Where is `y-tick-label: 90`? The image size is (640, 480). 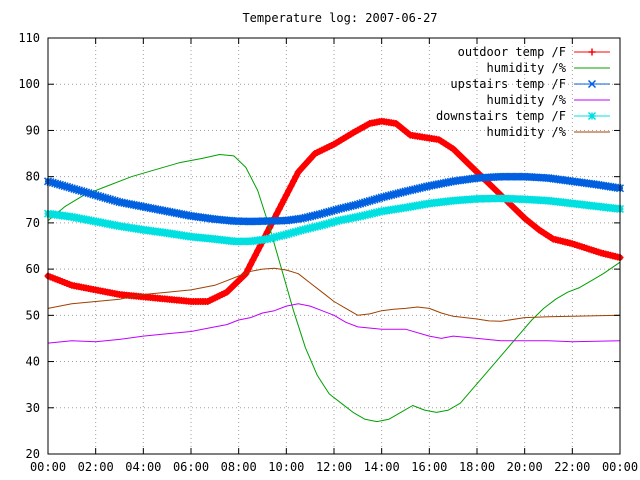 y-tick-label: 90 is located at coordinates (33, 130).